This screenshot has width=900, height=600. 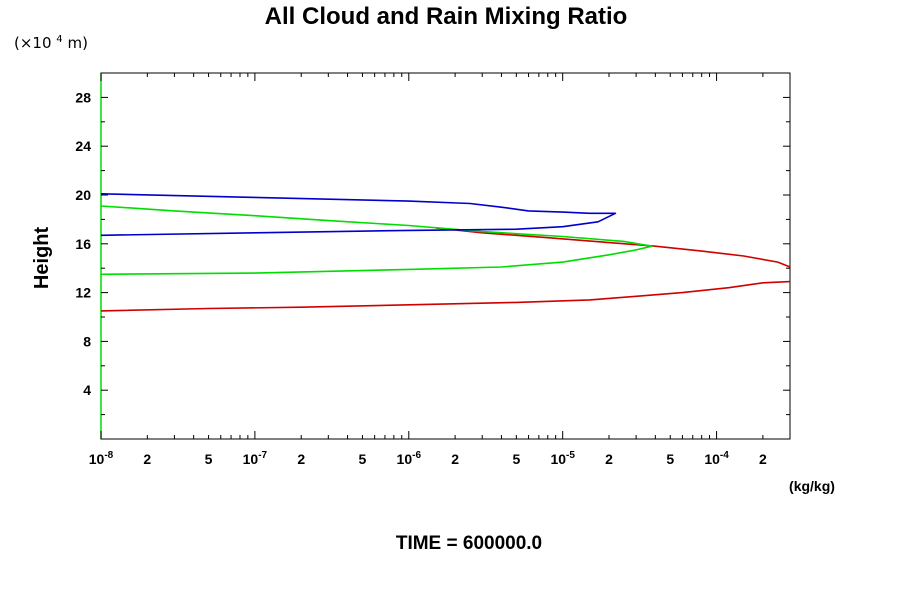 I want to click on y-tick-label: 24, so click(x=83, y=146).